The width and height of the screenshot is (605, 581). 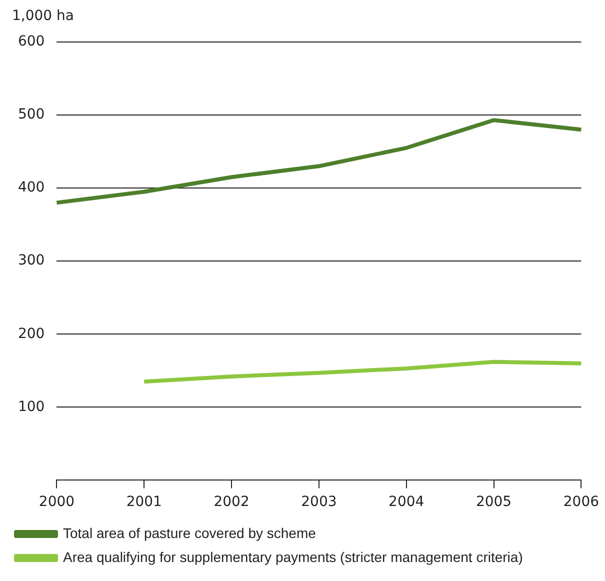 What do you see at coordinates (232, 502) in the screenshot?
I see `x-tick-label: 2002` at bounding box center [232, 502].